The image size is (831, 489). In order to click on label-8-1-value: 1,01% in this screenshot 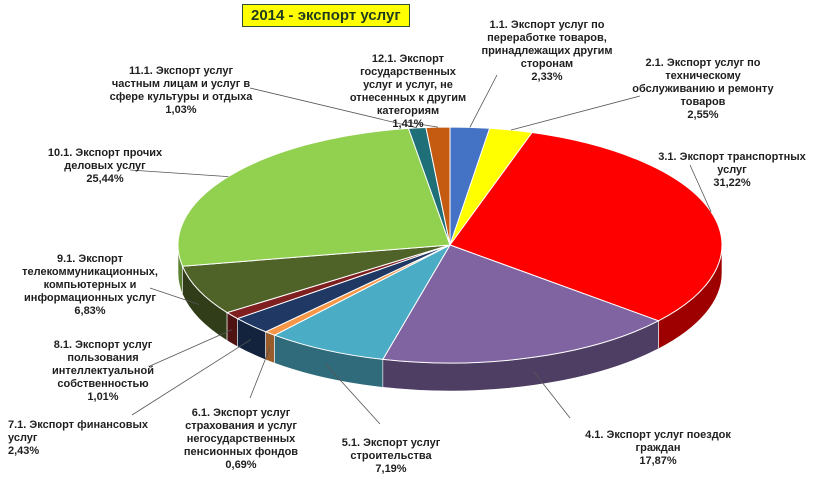, I will do `click(103, 397)`.